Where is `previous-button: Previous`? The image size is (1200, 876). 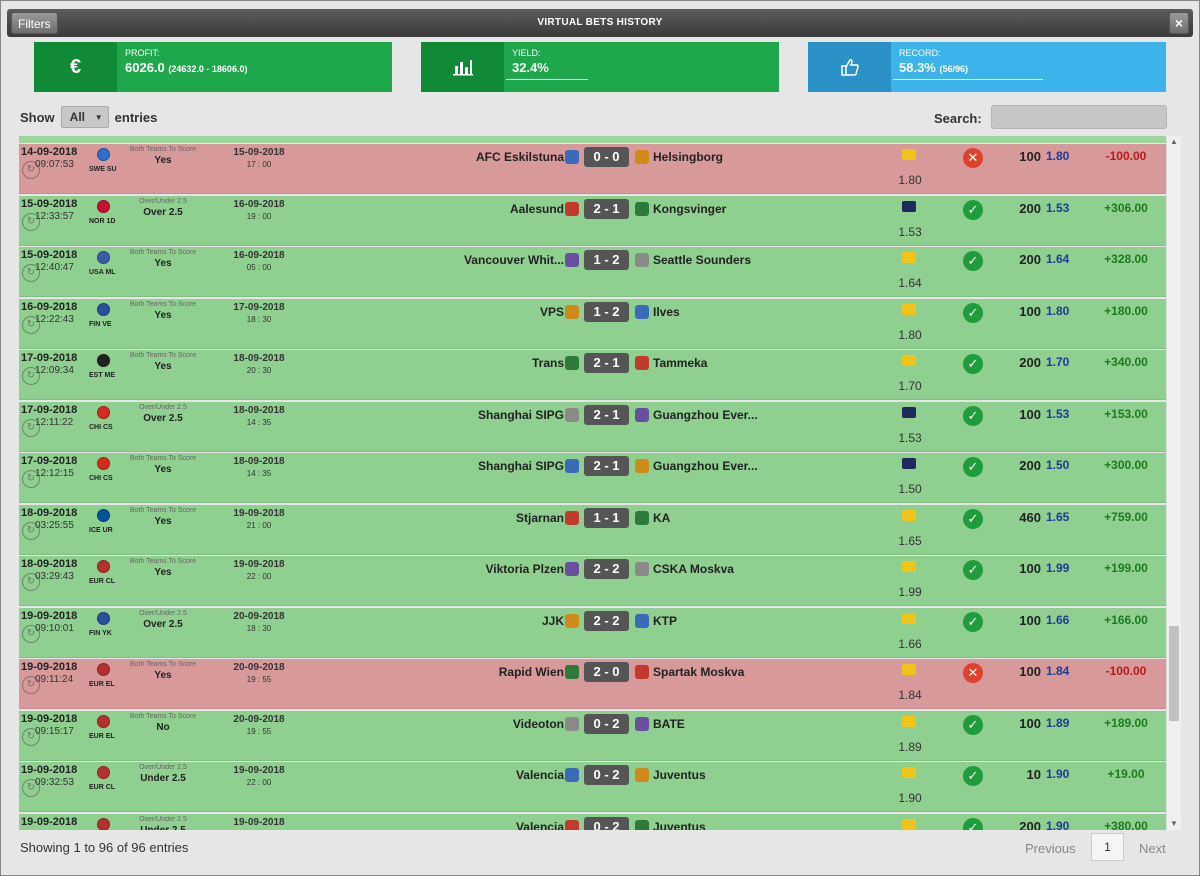 previous-button: Previous is located at coordinates (1050, 848).